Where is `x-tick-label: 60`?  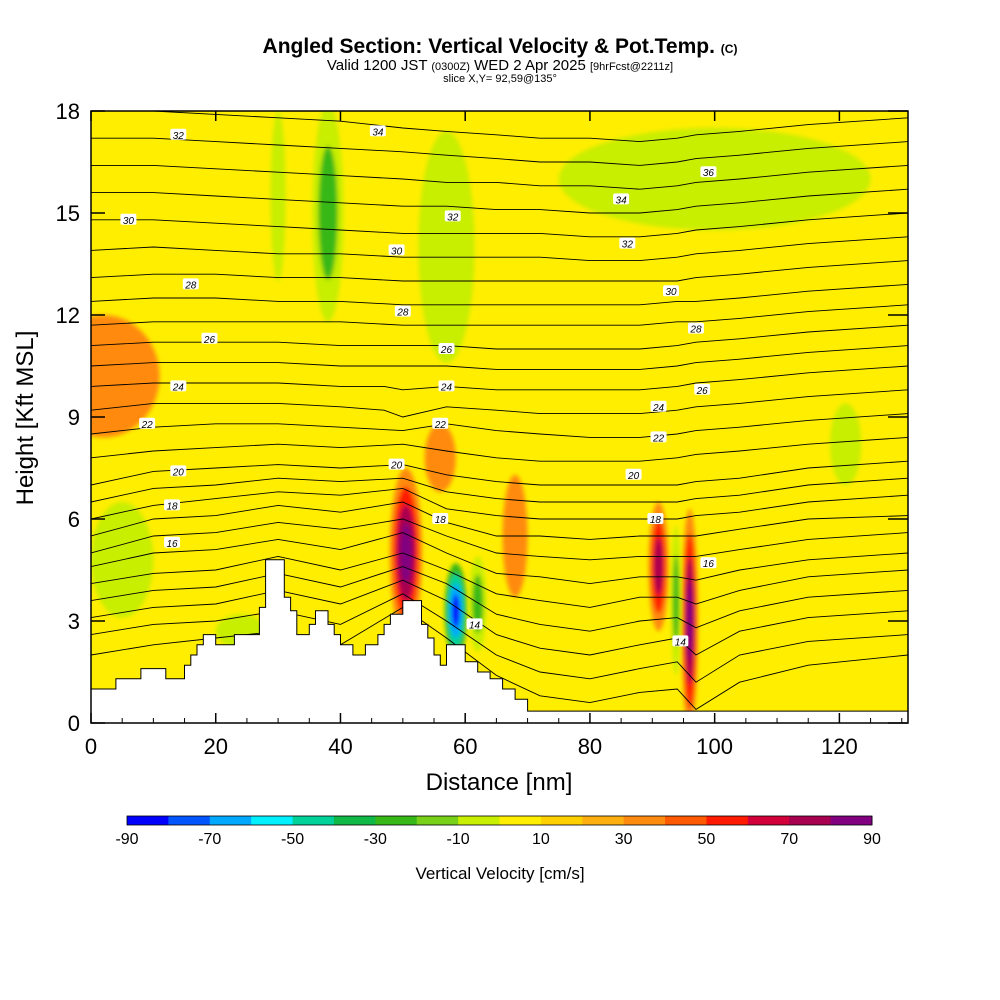
x-tick-label: 60 is located at coordinates (465, 746).